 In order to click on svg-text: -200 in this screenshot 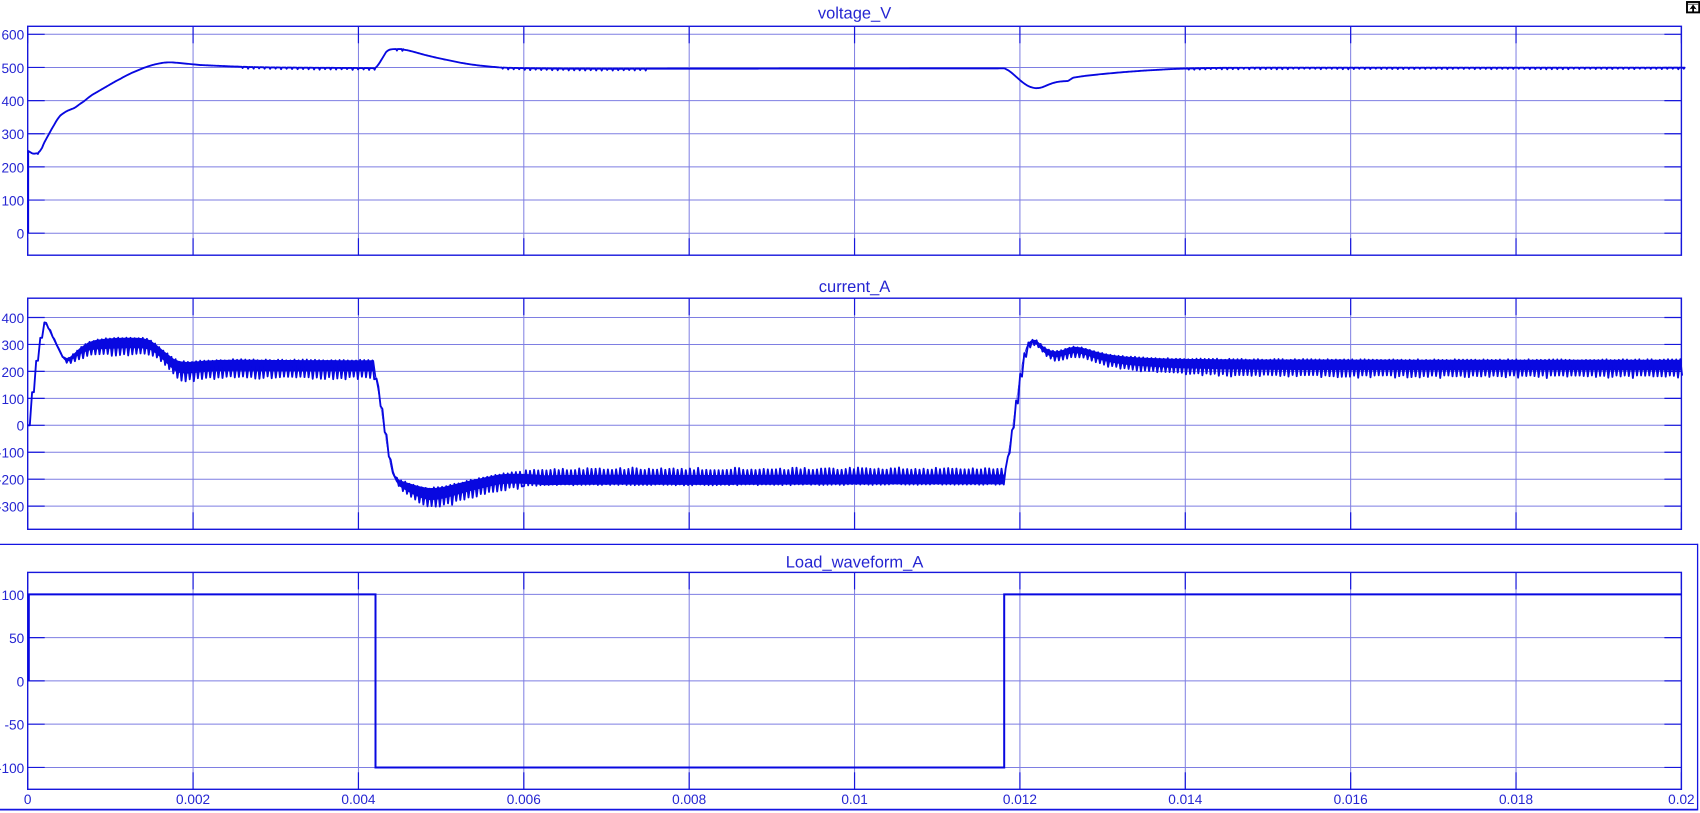, I will do `click(12, 480)`.